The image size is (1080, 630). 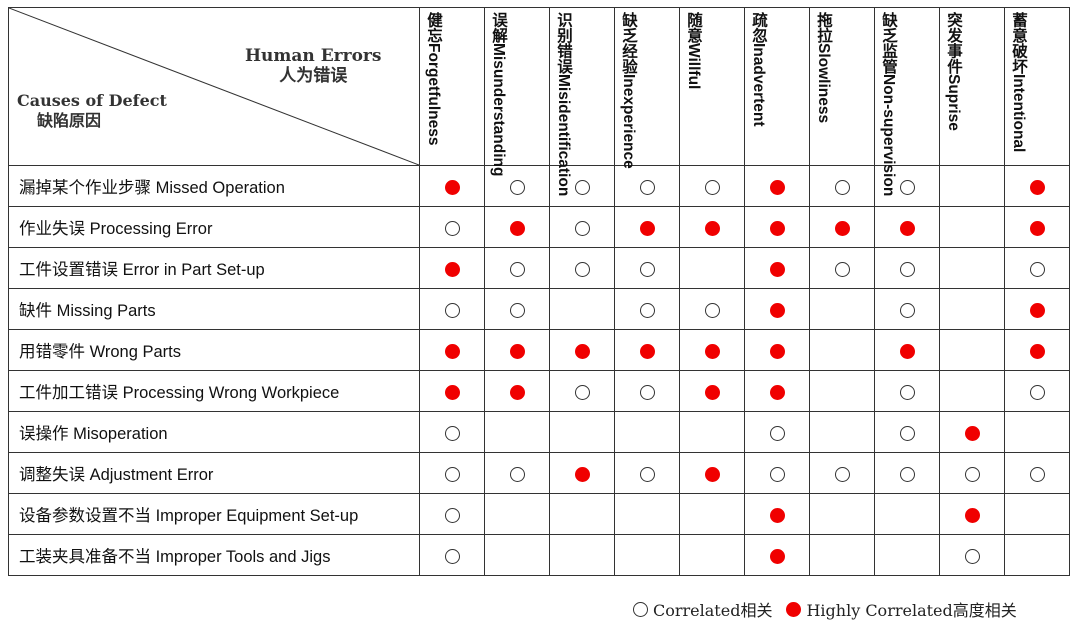 I want to click on legend: Correlated相关 Highly Correlated高度相关, so click(x=832, y=609).